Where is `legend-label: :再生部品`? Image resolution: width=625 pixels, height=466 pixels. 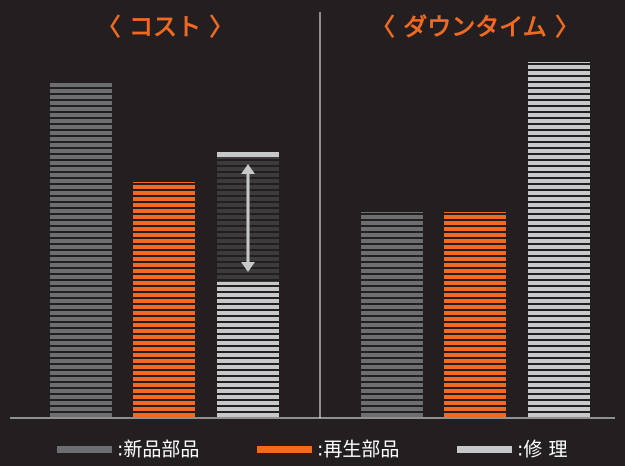 legend-label: :再生部品 is located at coordinates (358, 450).